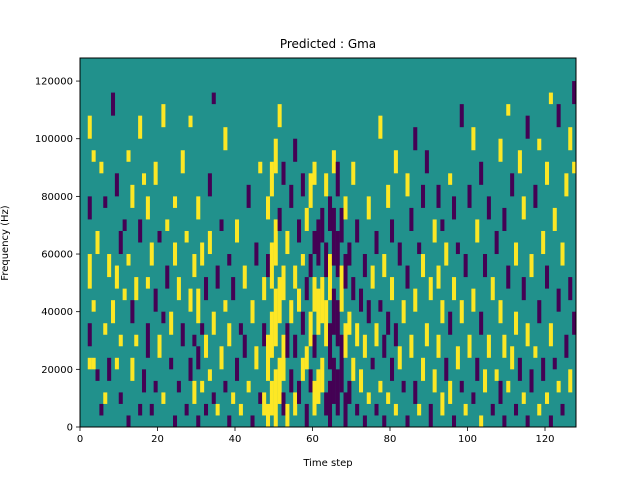  Describe the element at coordinates (57, 255) in the screenshot. I see `y-tick-label: 60000` at that location.